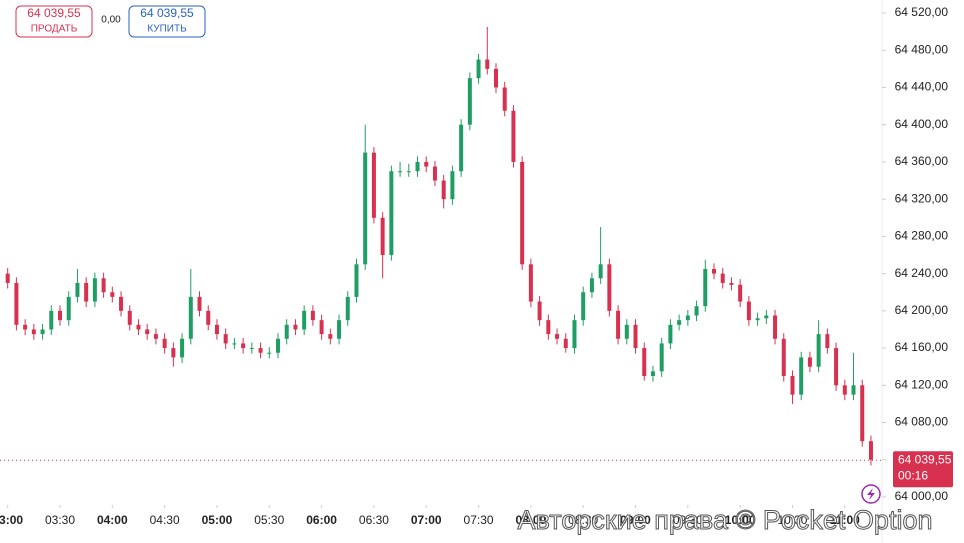 The height and width of the screenshot is (543, 964). What do you see at coordinates (479, 520) in the screenshot?
I see `x-tick-label: 07:30` at bounding box center [479, 520].